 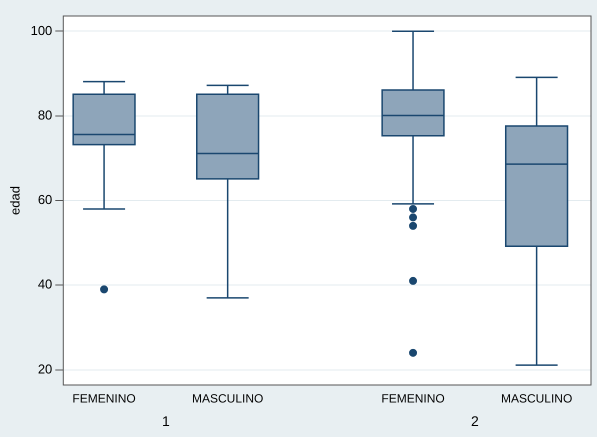 I want to click on y-tick-label: 40, so click(x=45, y=284).